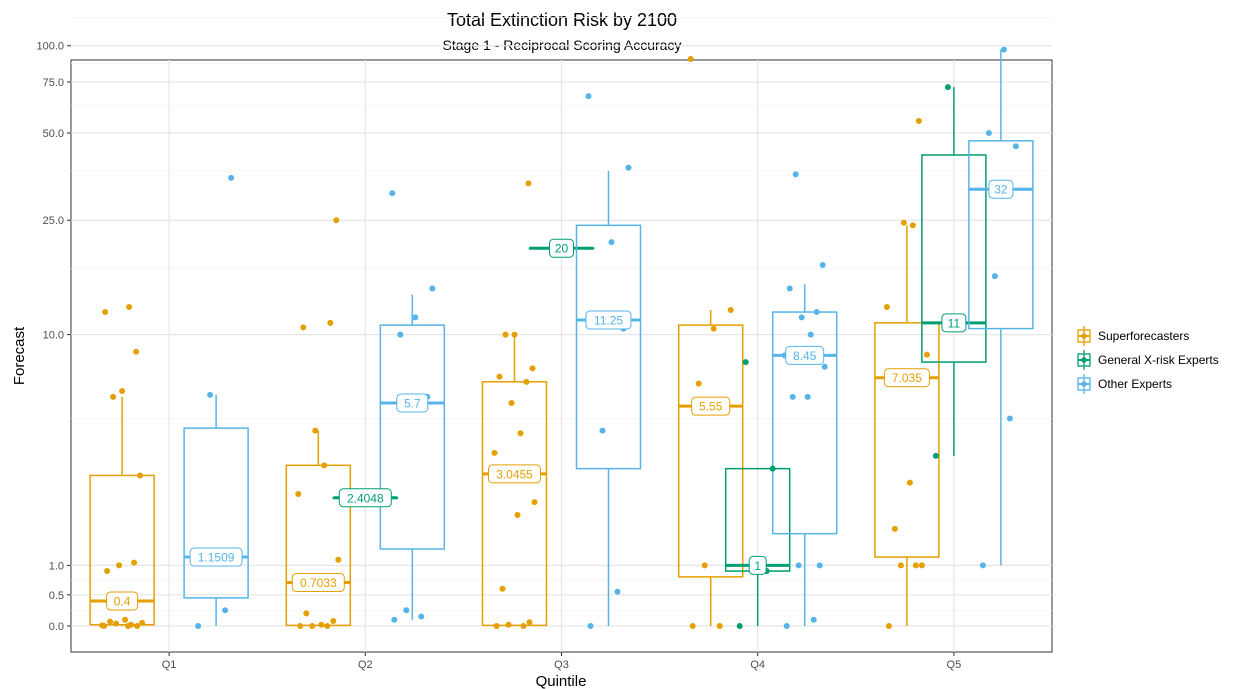  What do you see at coordinates (1124, 384) in the screenshot?
I see `legend-item: Other Experts` at bounding box center [1124, 384].